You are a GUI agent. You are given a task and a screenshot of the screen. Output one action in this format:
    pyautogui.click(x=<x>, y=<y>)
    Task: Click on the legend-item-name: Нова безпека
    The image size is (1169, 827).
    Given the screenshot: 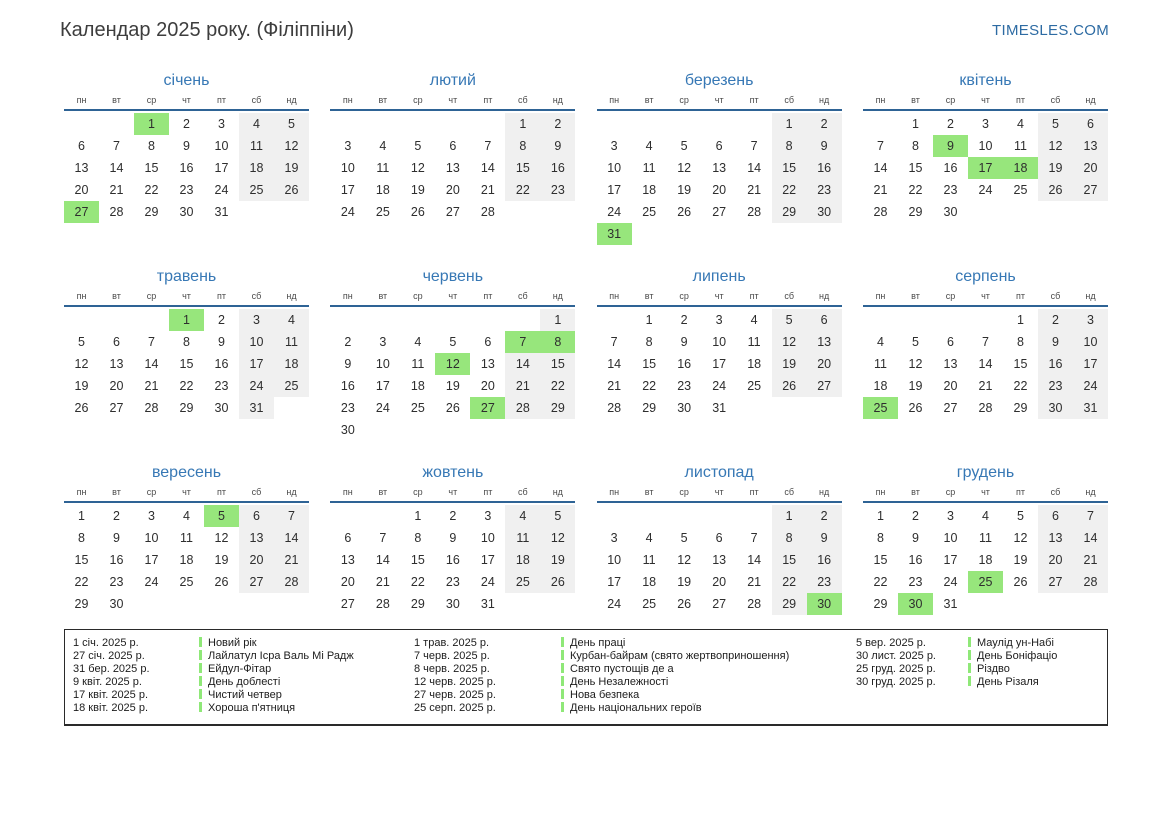 What is the action you would take?
    pyautogui.click(x=708, y=695)
    